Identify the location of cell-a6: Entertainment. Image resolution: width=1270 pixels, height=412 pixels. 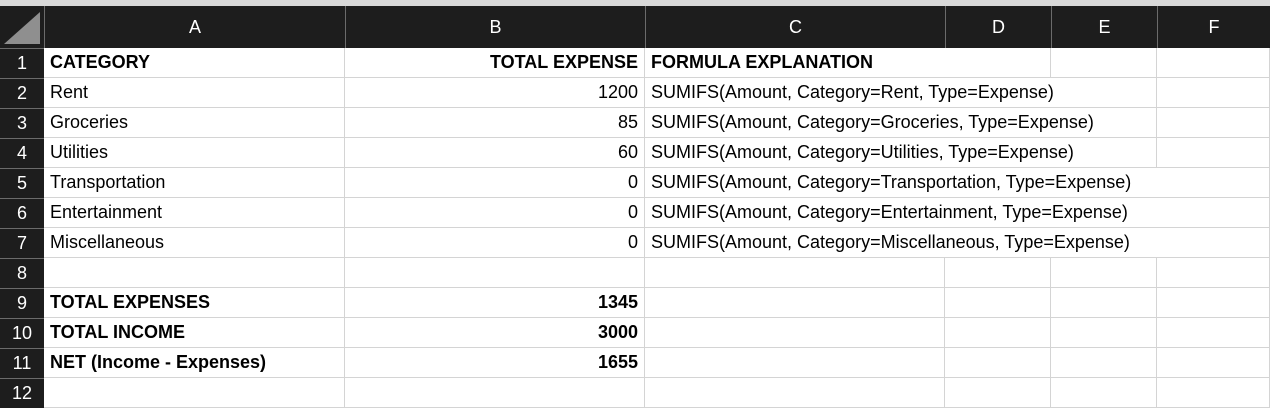
(194, 213).